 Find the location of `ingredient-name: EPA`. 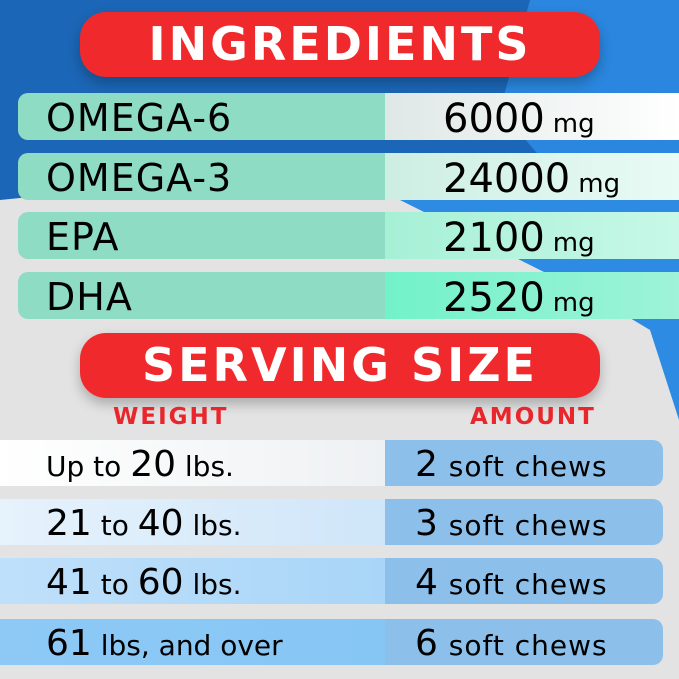

ingredient-name: EPA is located at coordinates (83, 237).